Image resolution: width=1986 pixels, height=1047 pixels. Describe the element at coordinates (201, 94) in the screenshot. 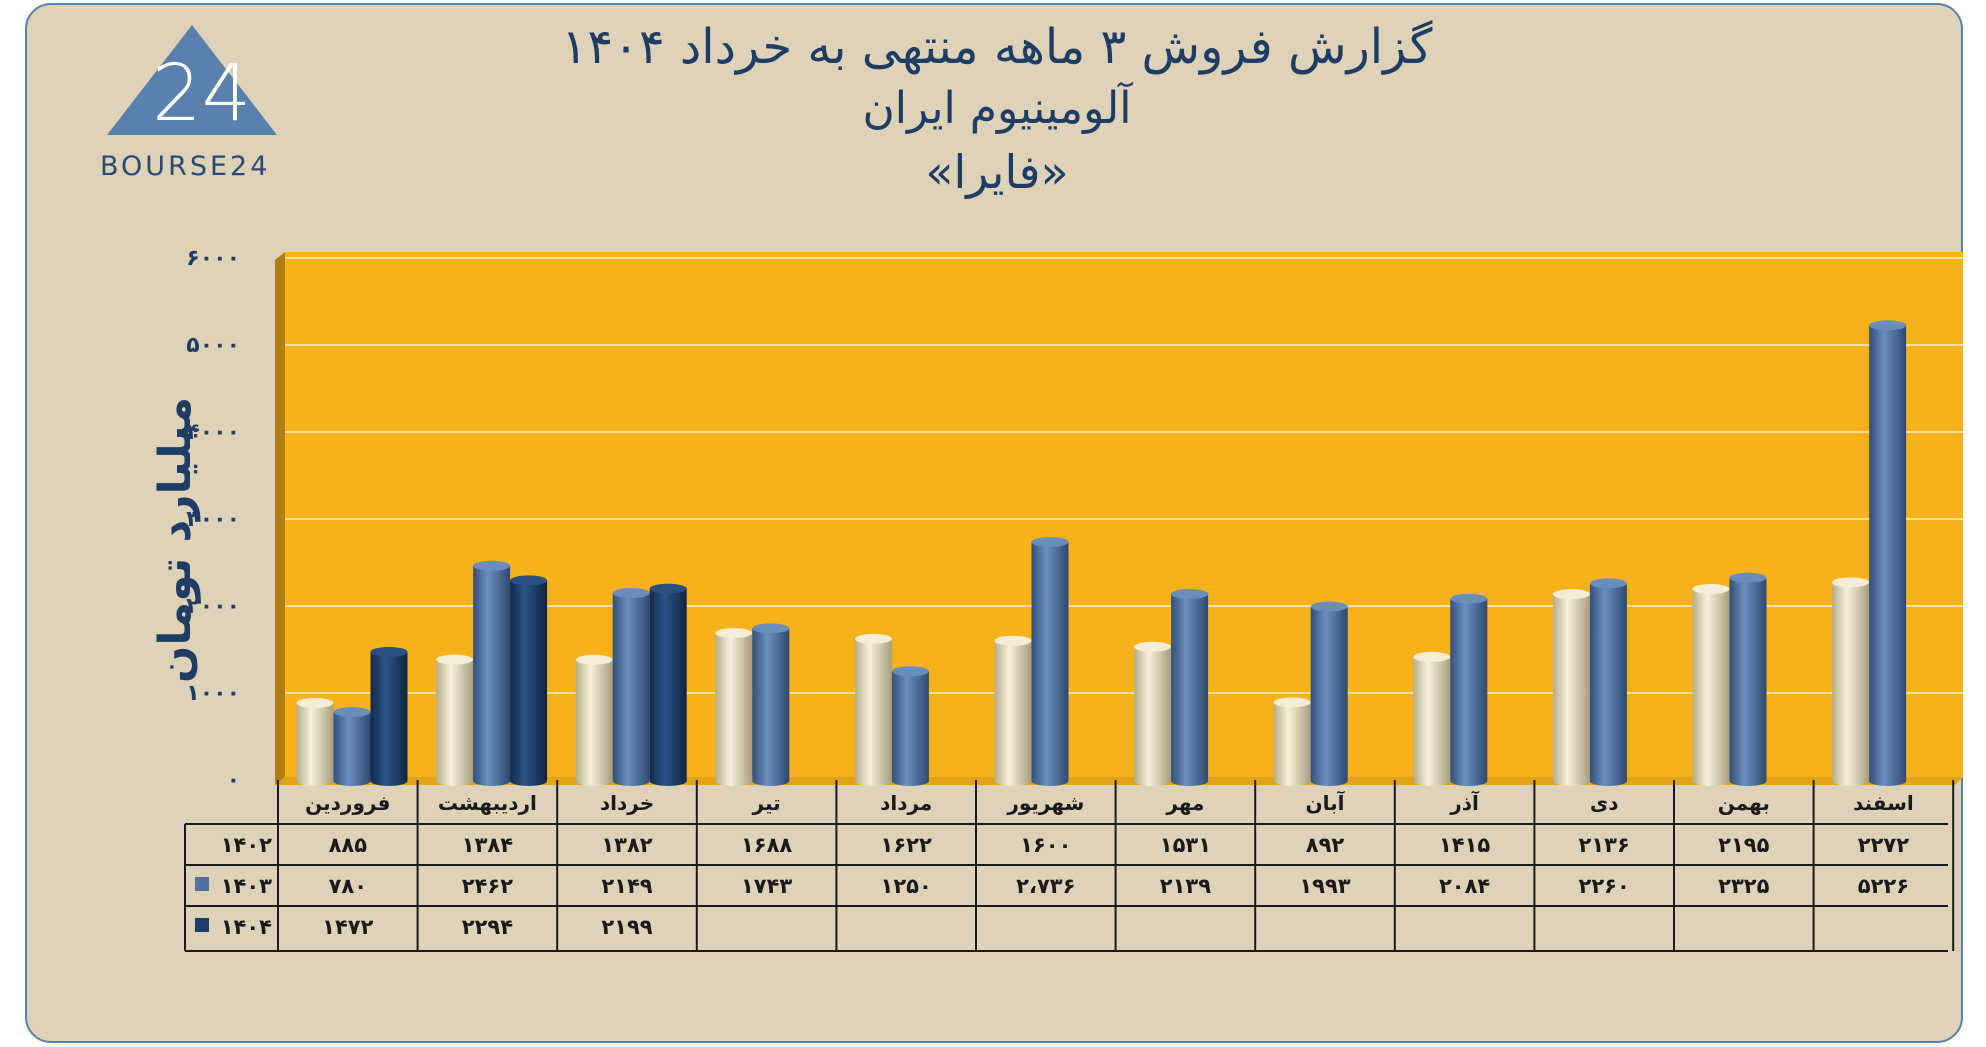

I see `logo-digits: 24` at that location.